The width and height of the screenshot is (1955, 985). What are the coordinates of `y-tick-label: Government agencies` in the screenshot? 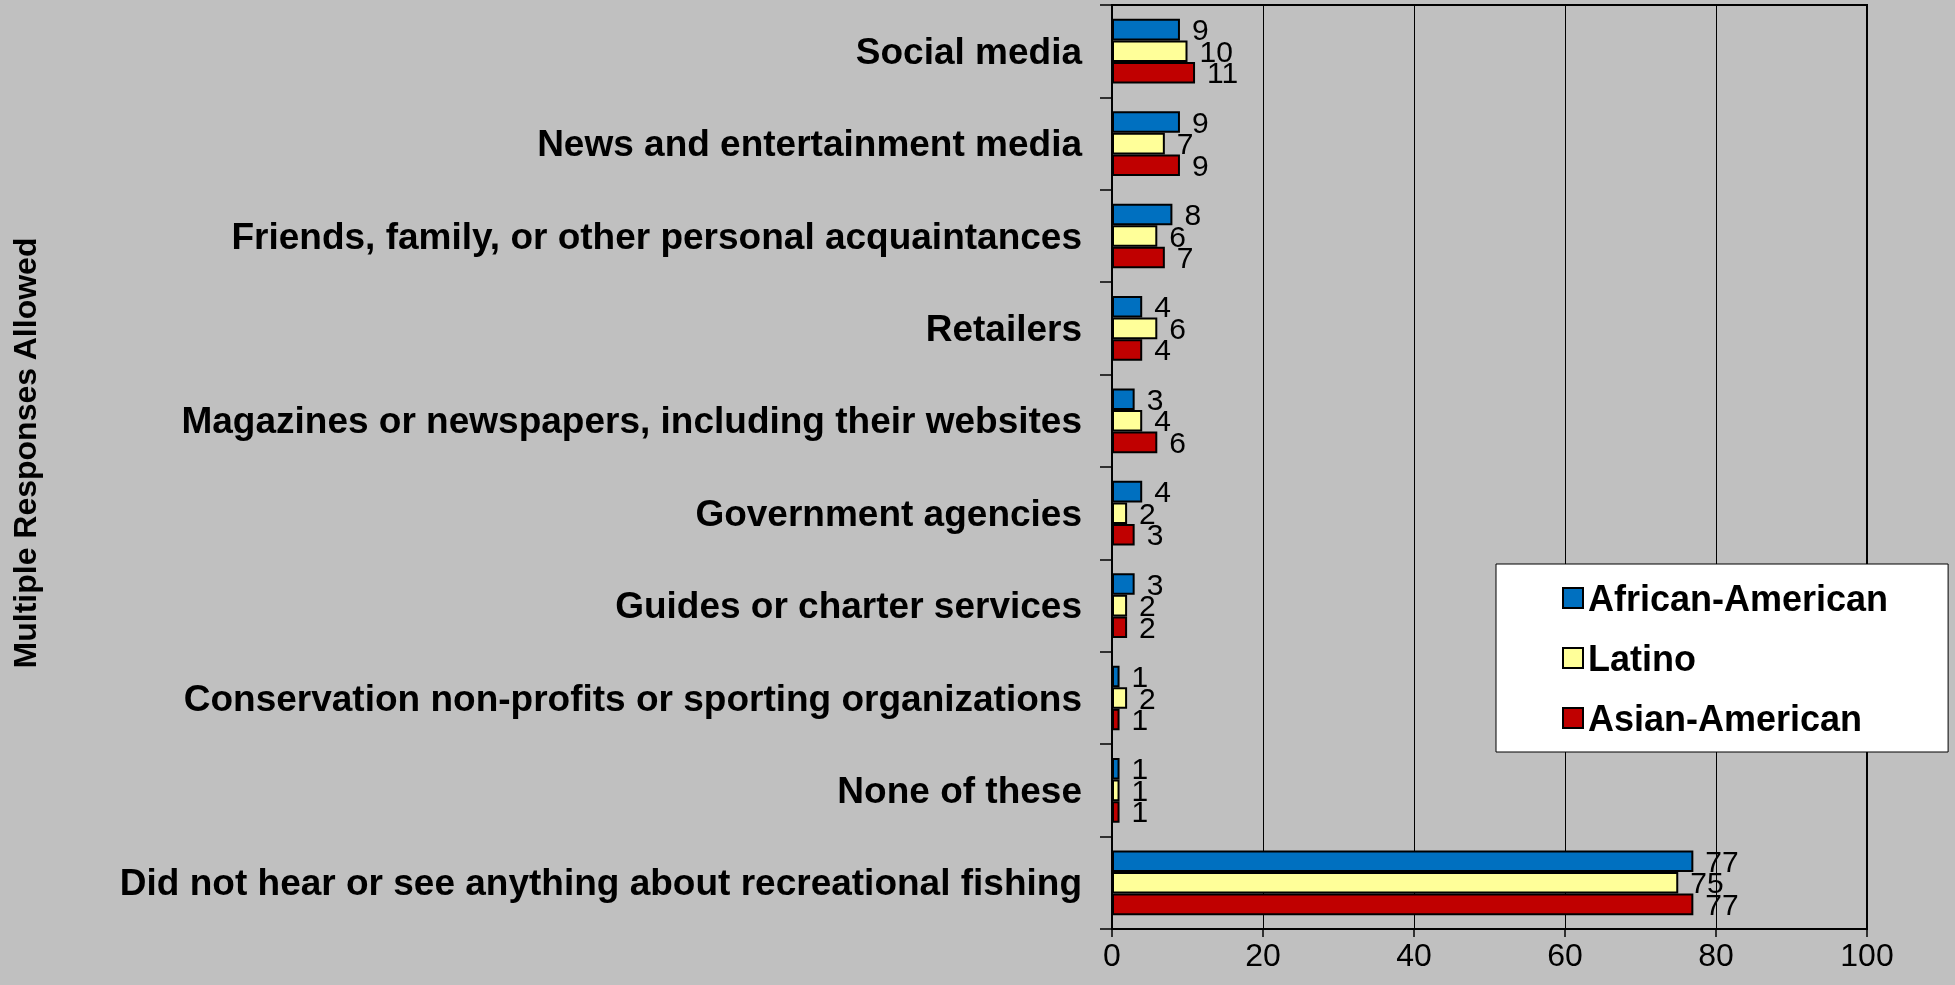 It's located at (888, 513).